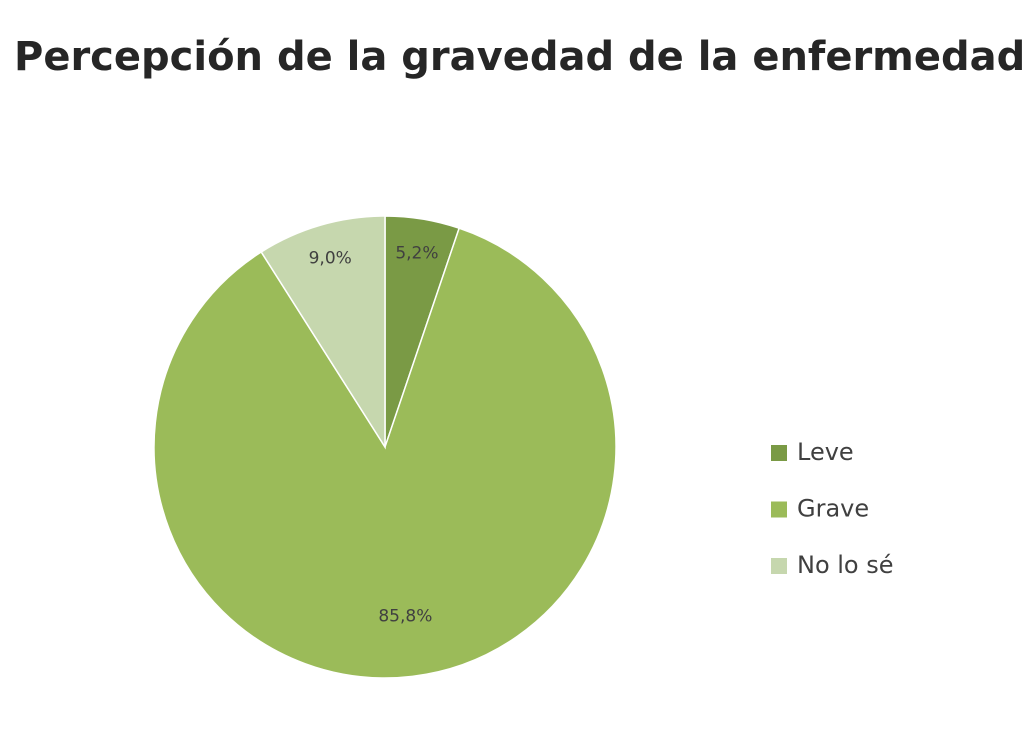  I want to click on data-label: 85,8%, so click(405, 617).